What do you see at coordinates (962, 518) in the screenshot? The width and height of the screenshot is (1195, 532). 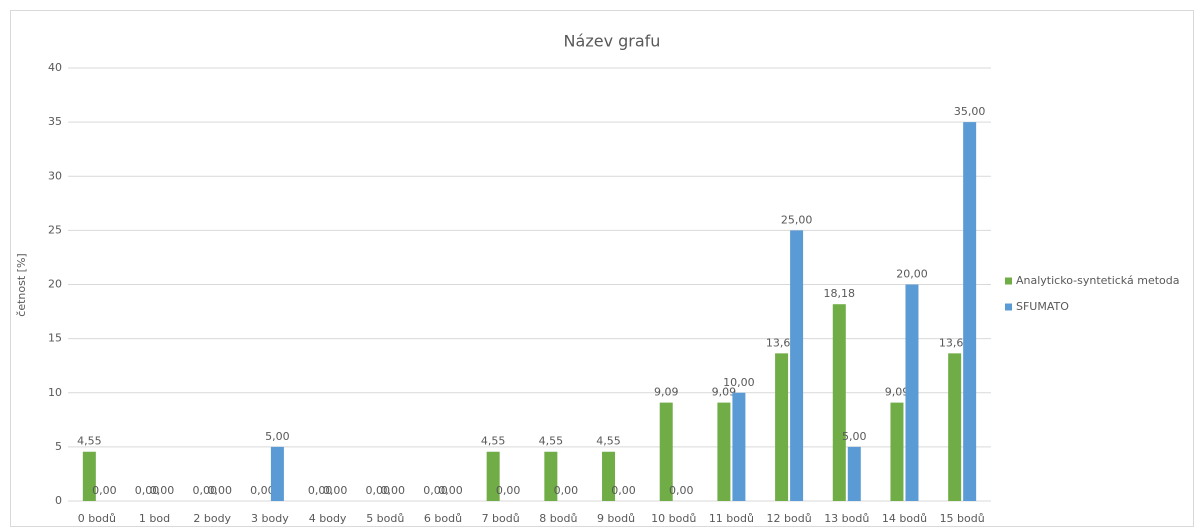 I see `x-tick-label: 15 bodů` at bounding box center [962, 518].